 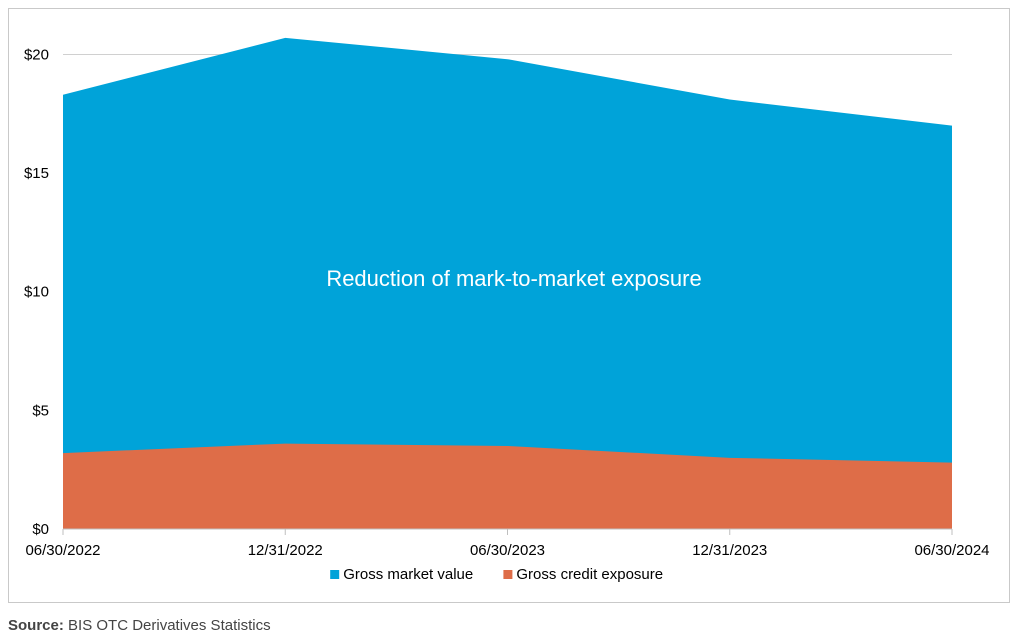 I want to click on legend-label-gross-market-value: Gross market value, so click(x=408, y=574).